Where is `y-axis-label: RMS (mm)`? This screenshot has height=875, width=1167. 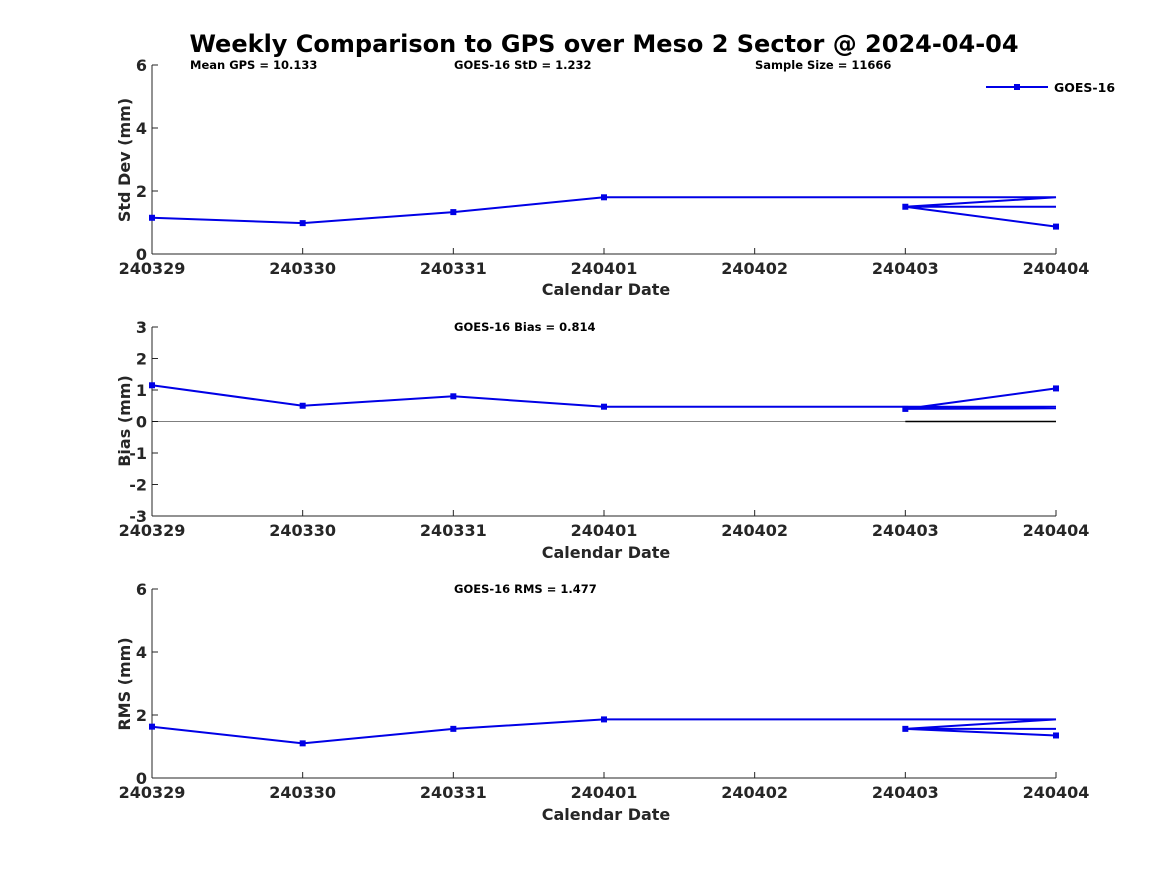
y-axis-label: RMS (mm) is located at coordinates (124, 683).